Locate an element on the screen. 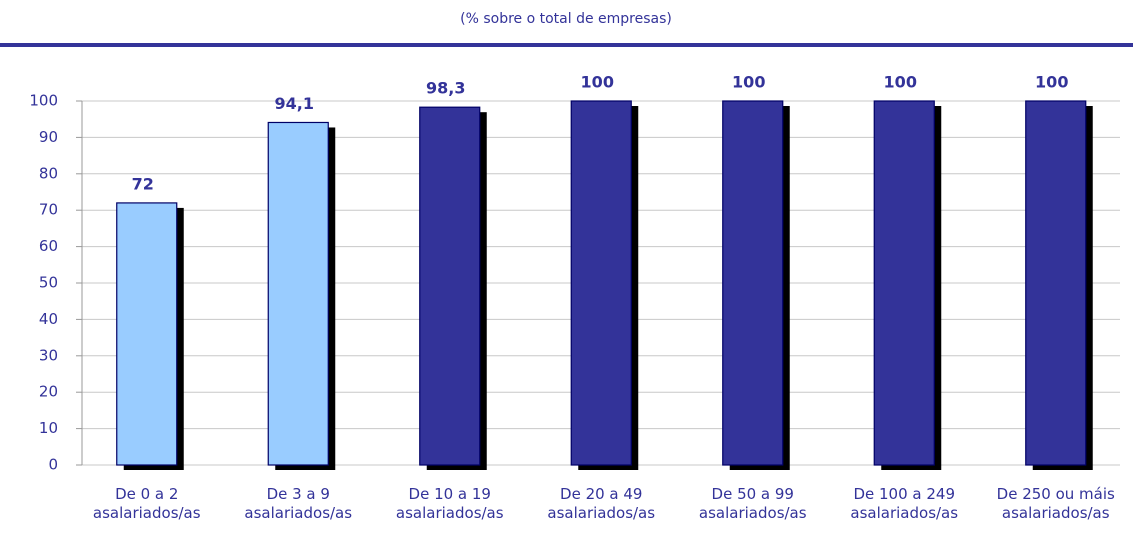 The image size is (1133, 558). x-tick-label: De 50 a 99 asalariados/as is located at coordinates (752, 503).